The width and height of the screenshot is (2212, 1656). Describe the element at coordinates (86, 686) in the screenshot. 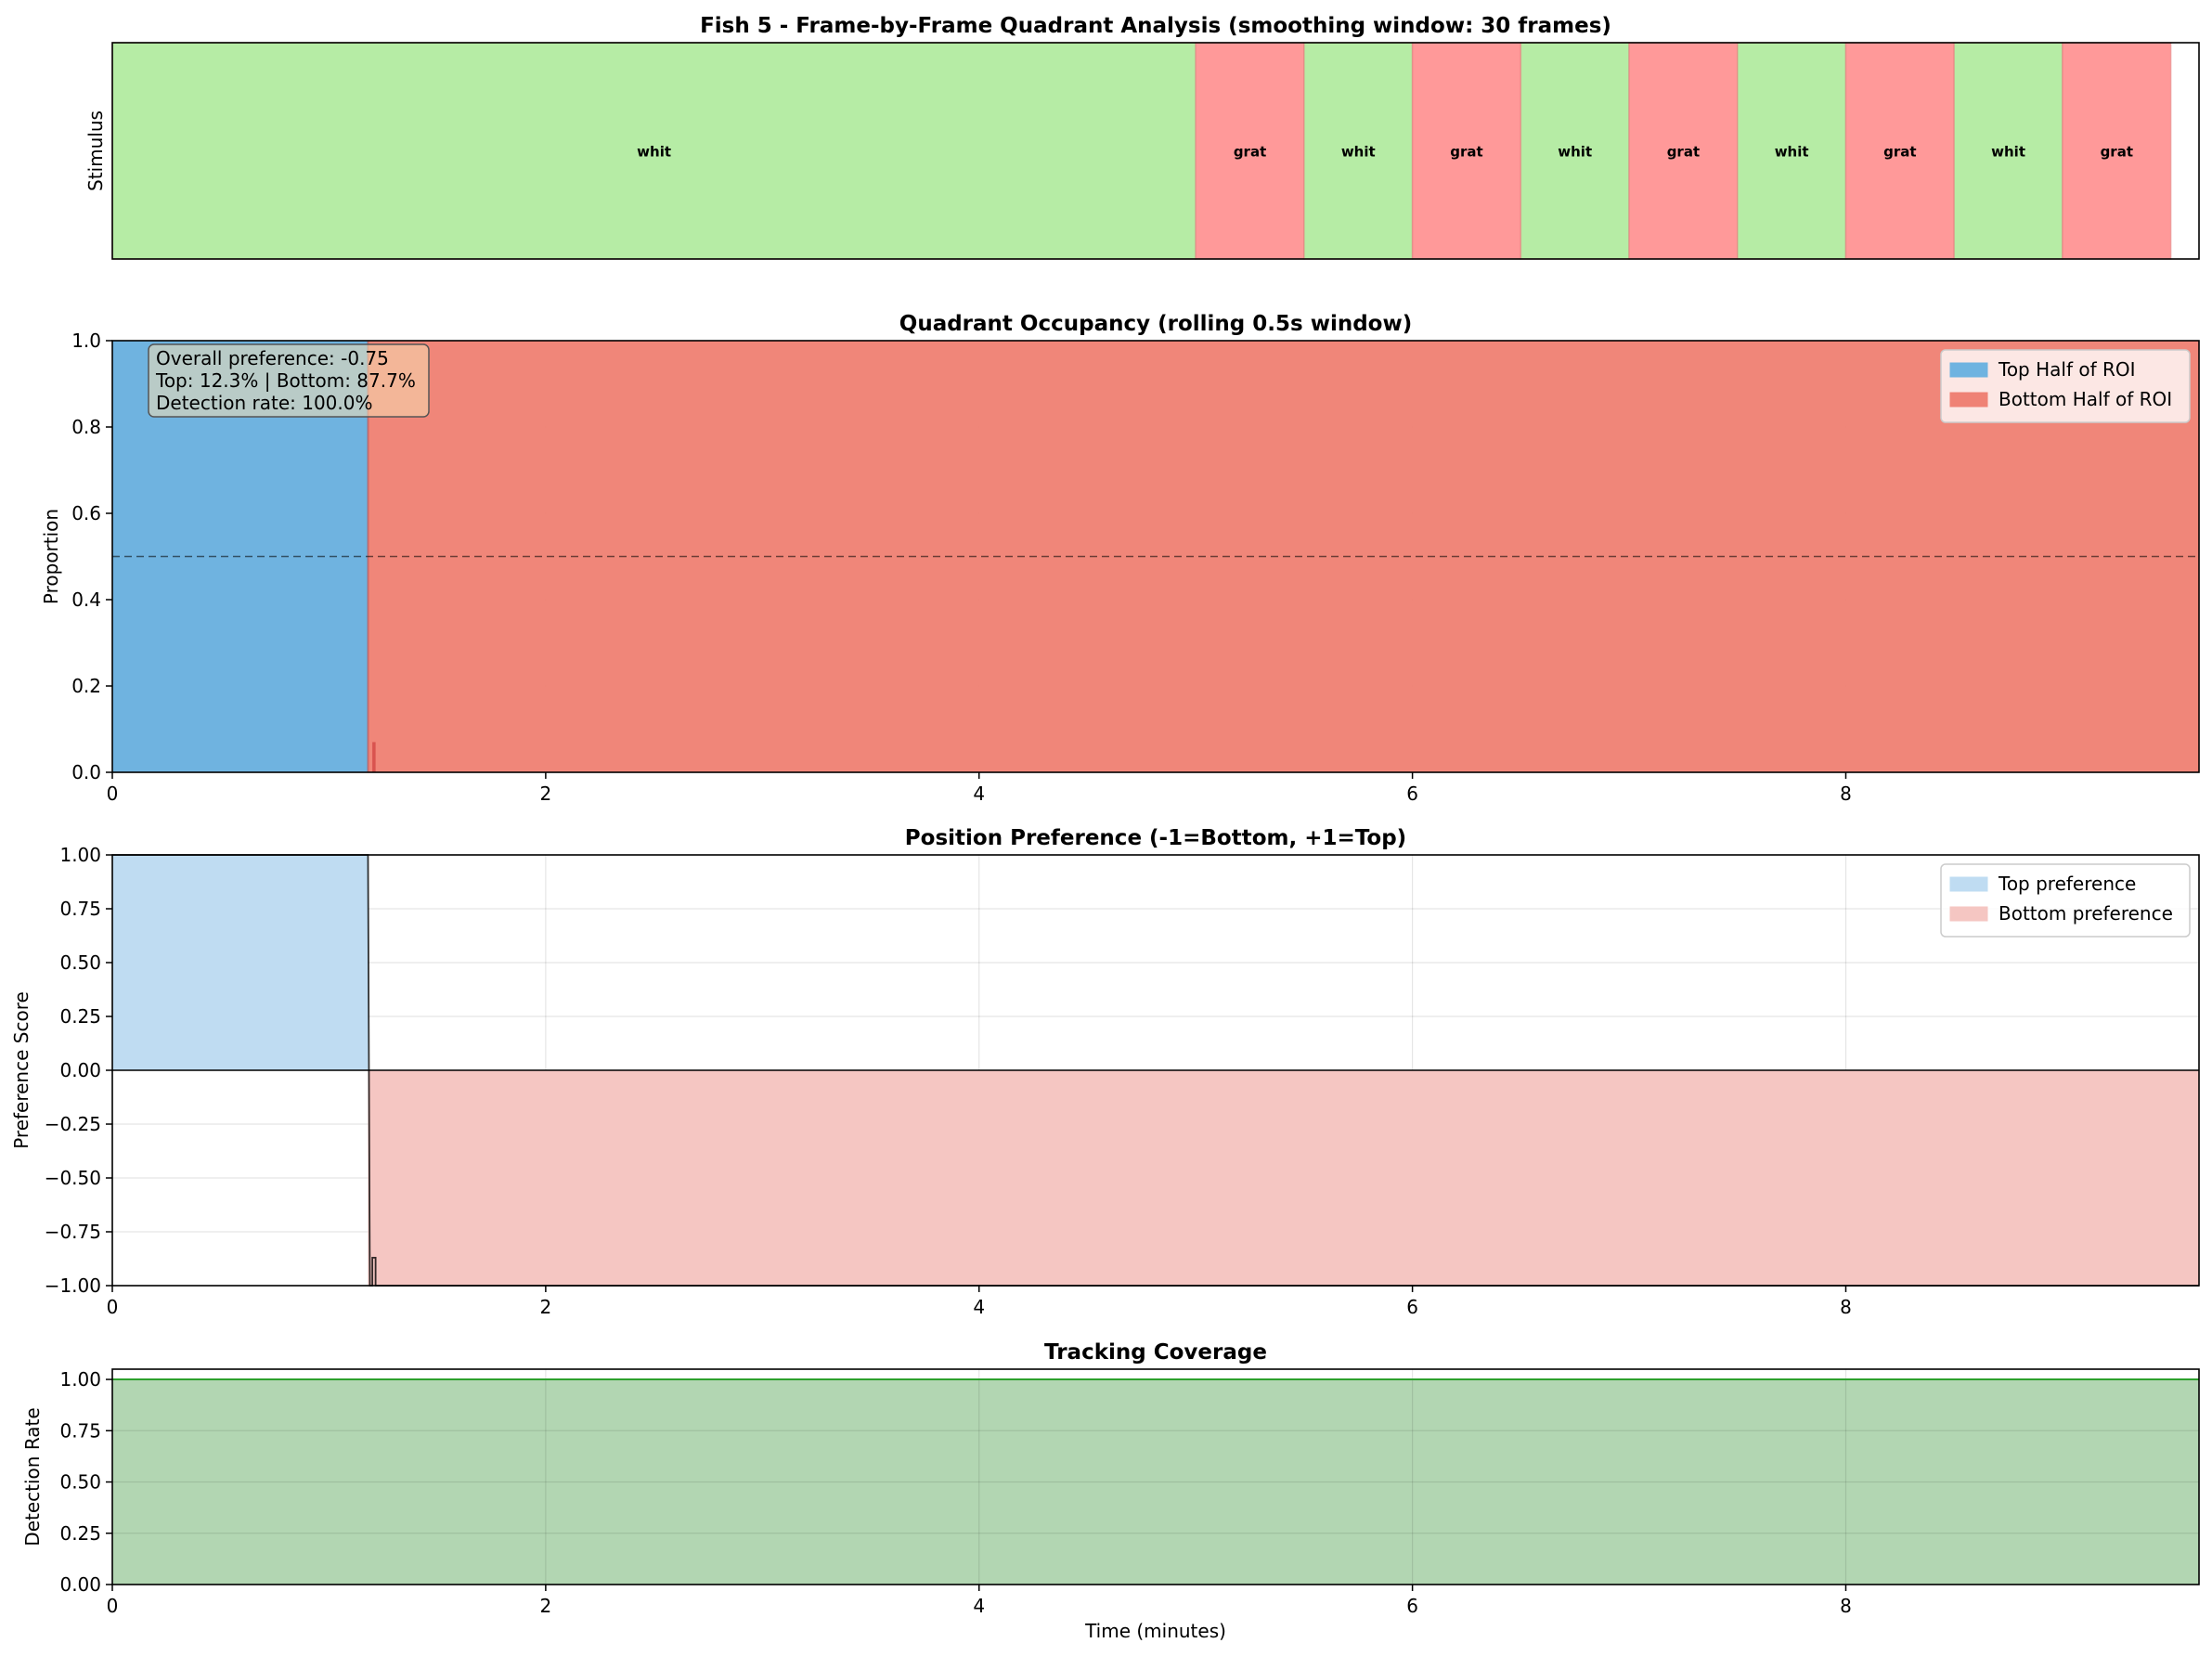

I see `y-tick-label: 0.2` at that location.